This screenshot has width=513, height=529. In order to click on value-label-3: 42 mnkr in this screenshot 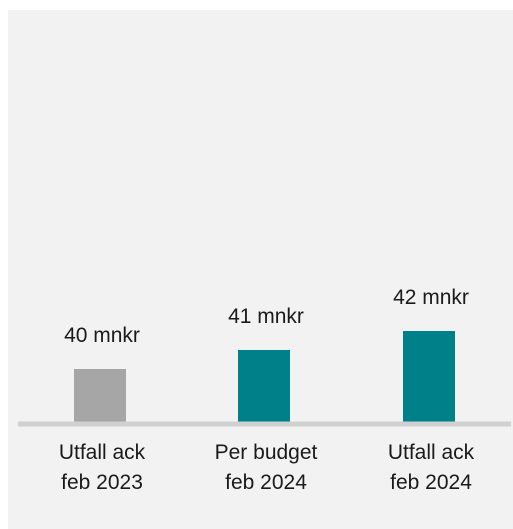, I will do `click(431, 297)`.